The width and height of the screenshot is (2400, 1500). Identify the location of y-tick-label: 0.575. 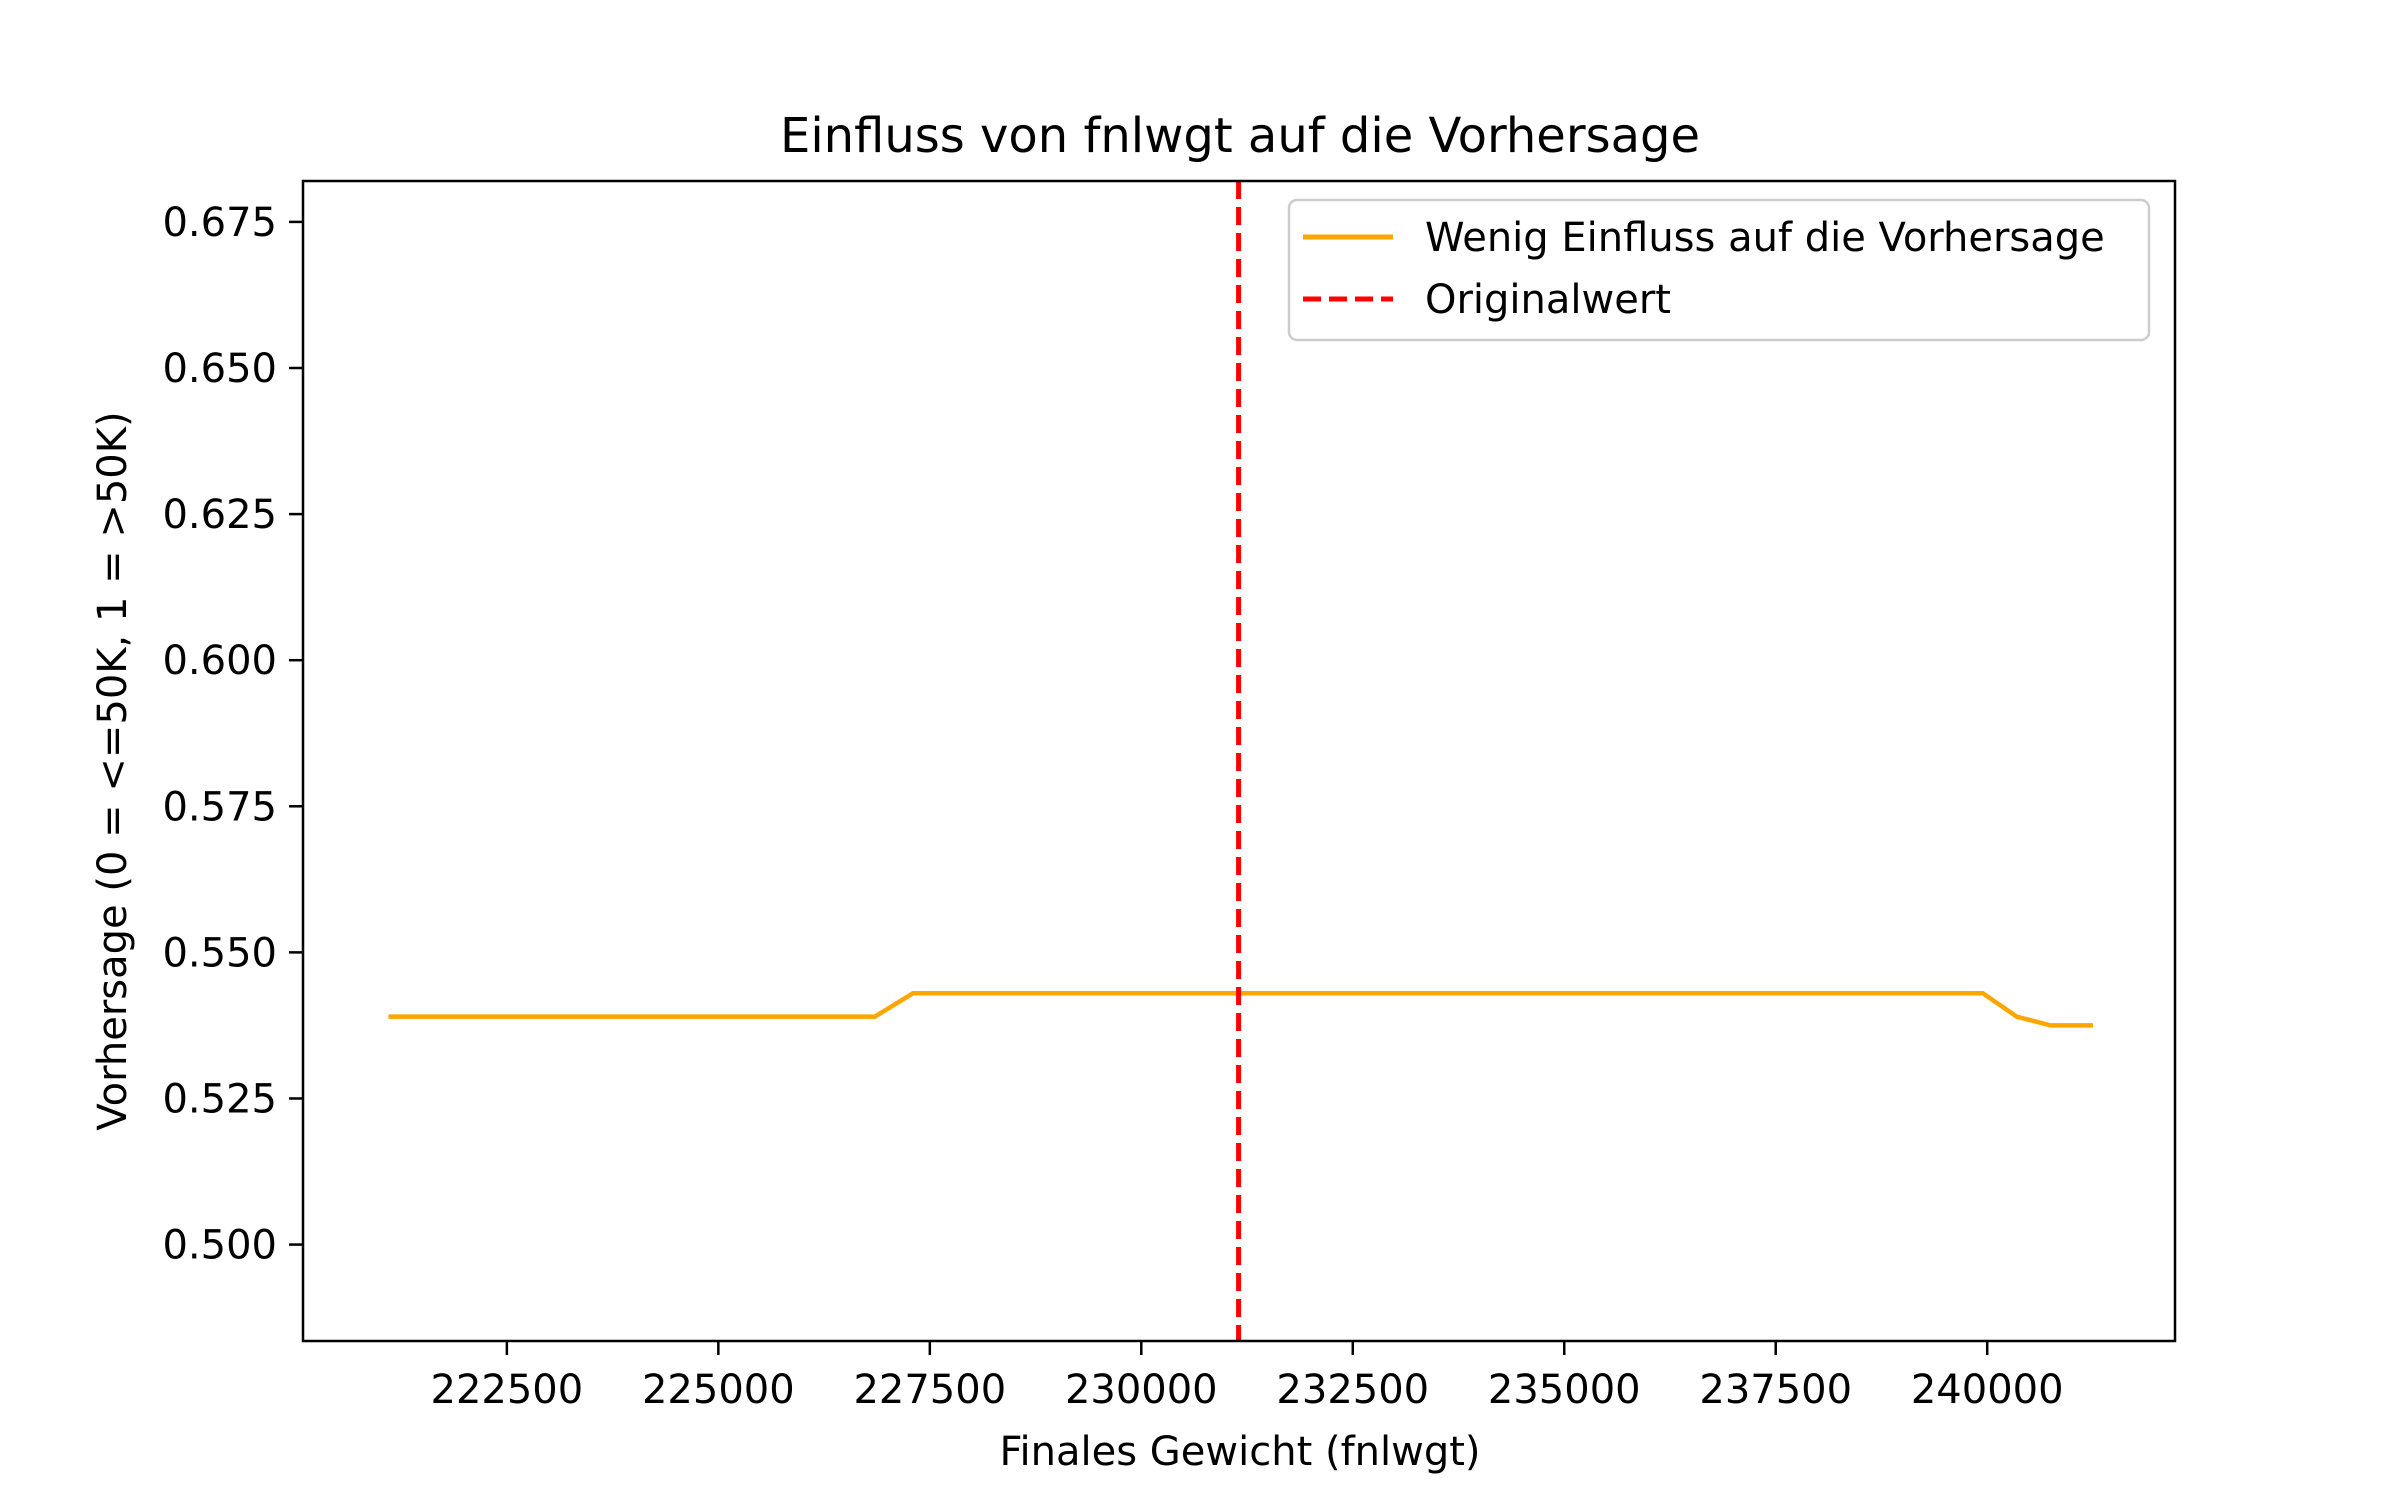
(219, 807).